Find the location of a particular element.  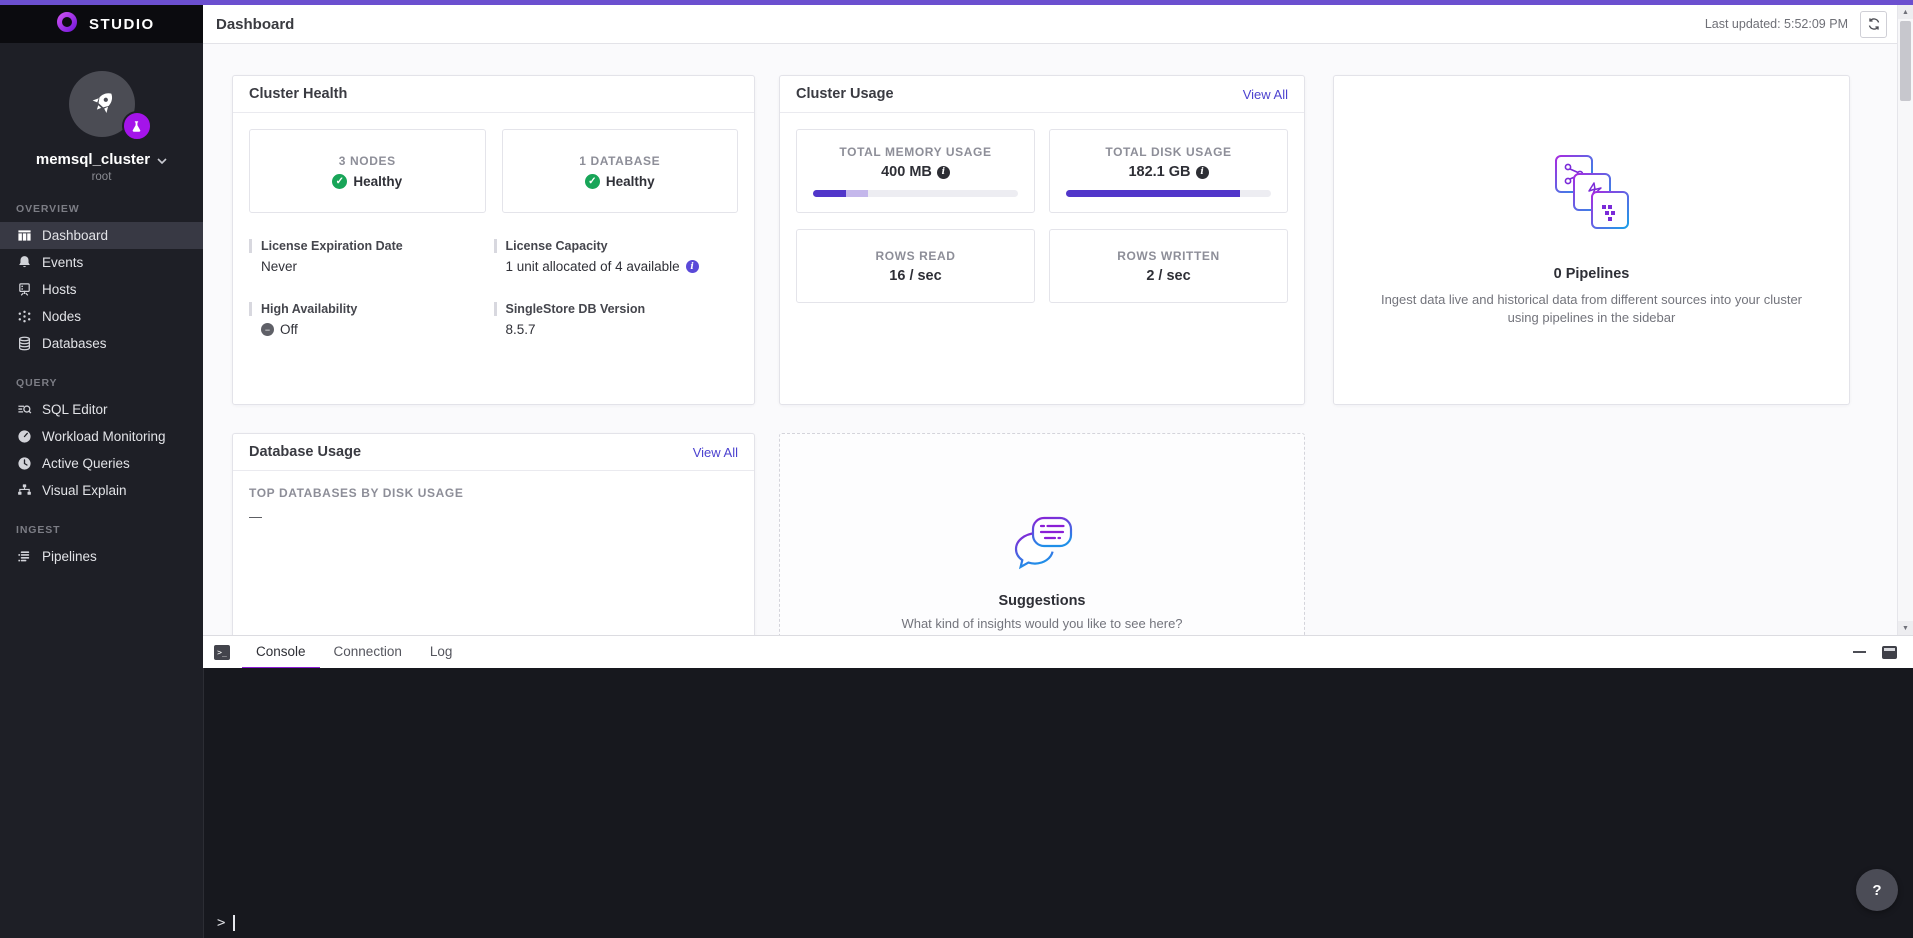

last-updated-label: Last updated: 5:52:09 PM is located at coordinates (1776, 24).